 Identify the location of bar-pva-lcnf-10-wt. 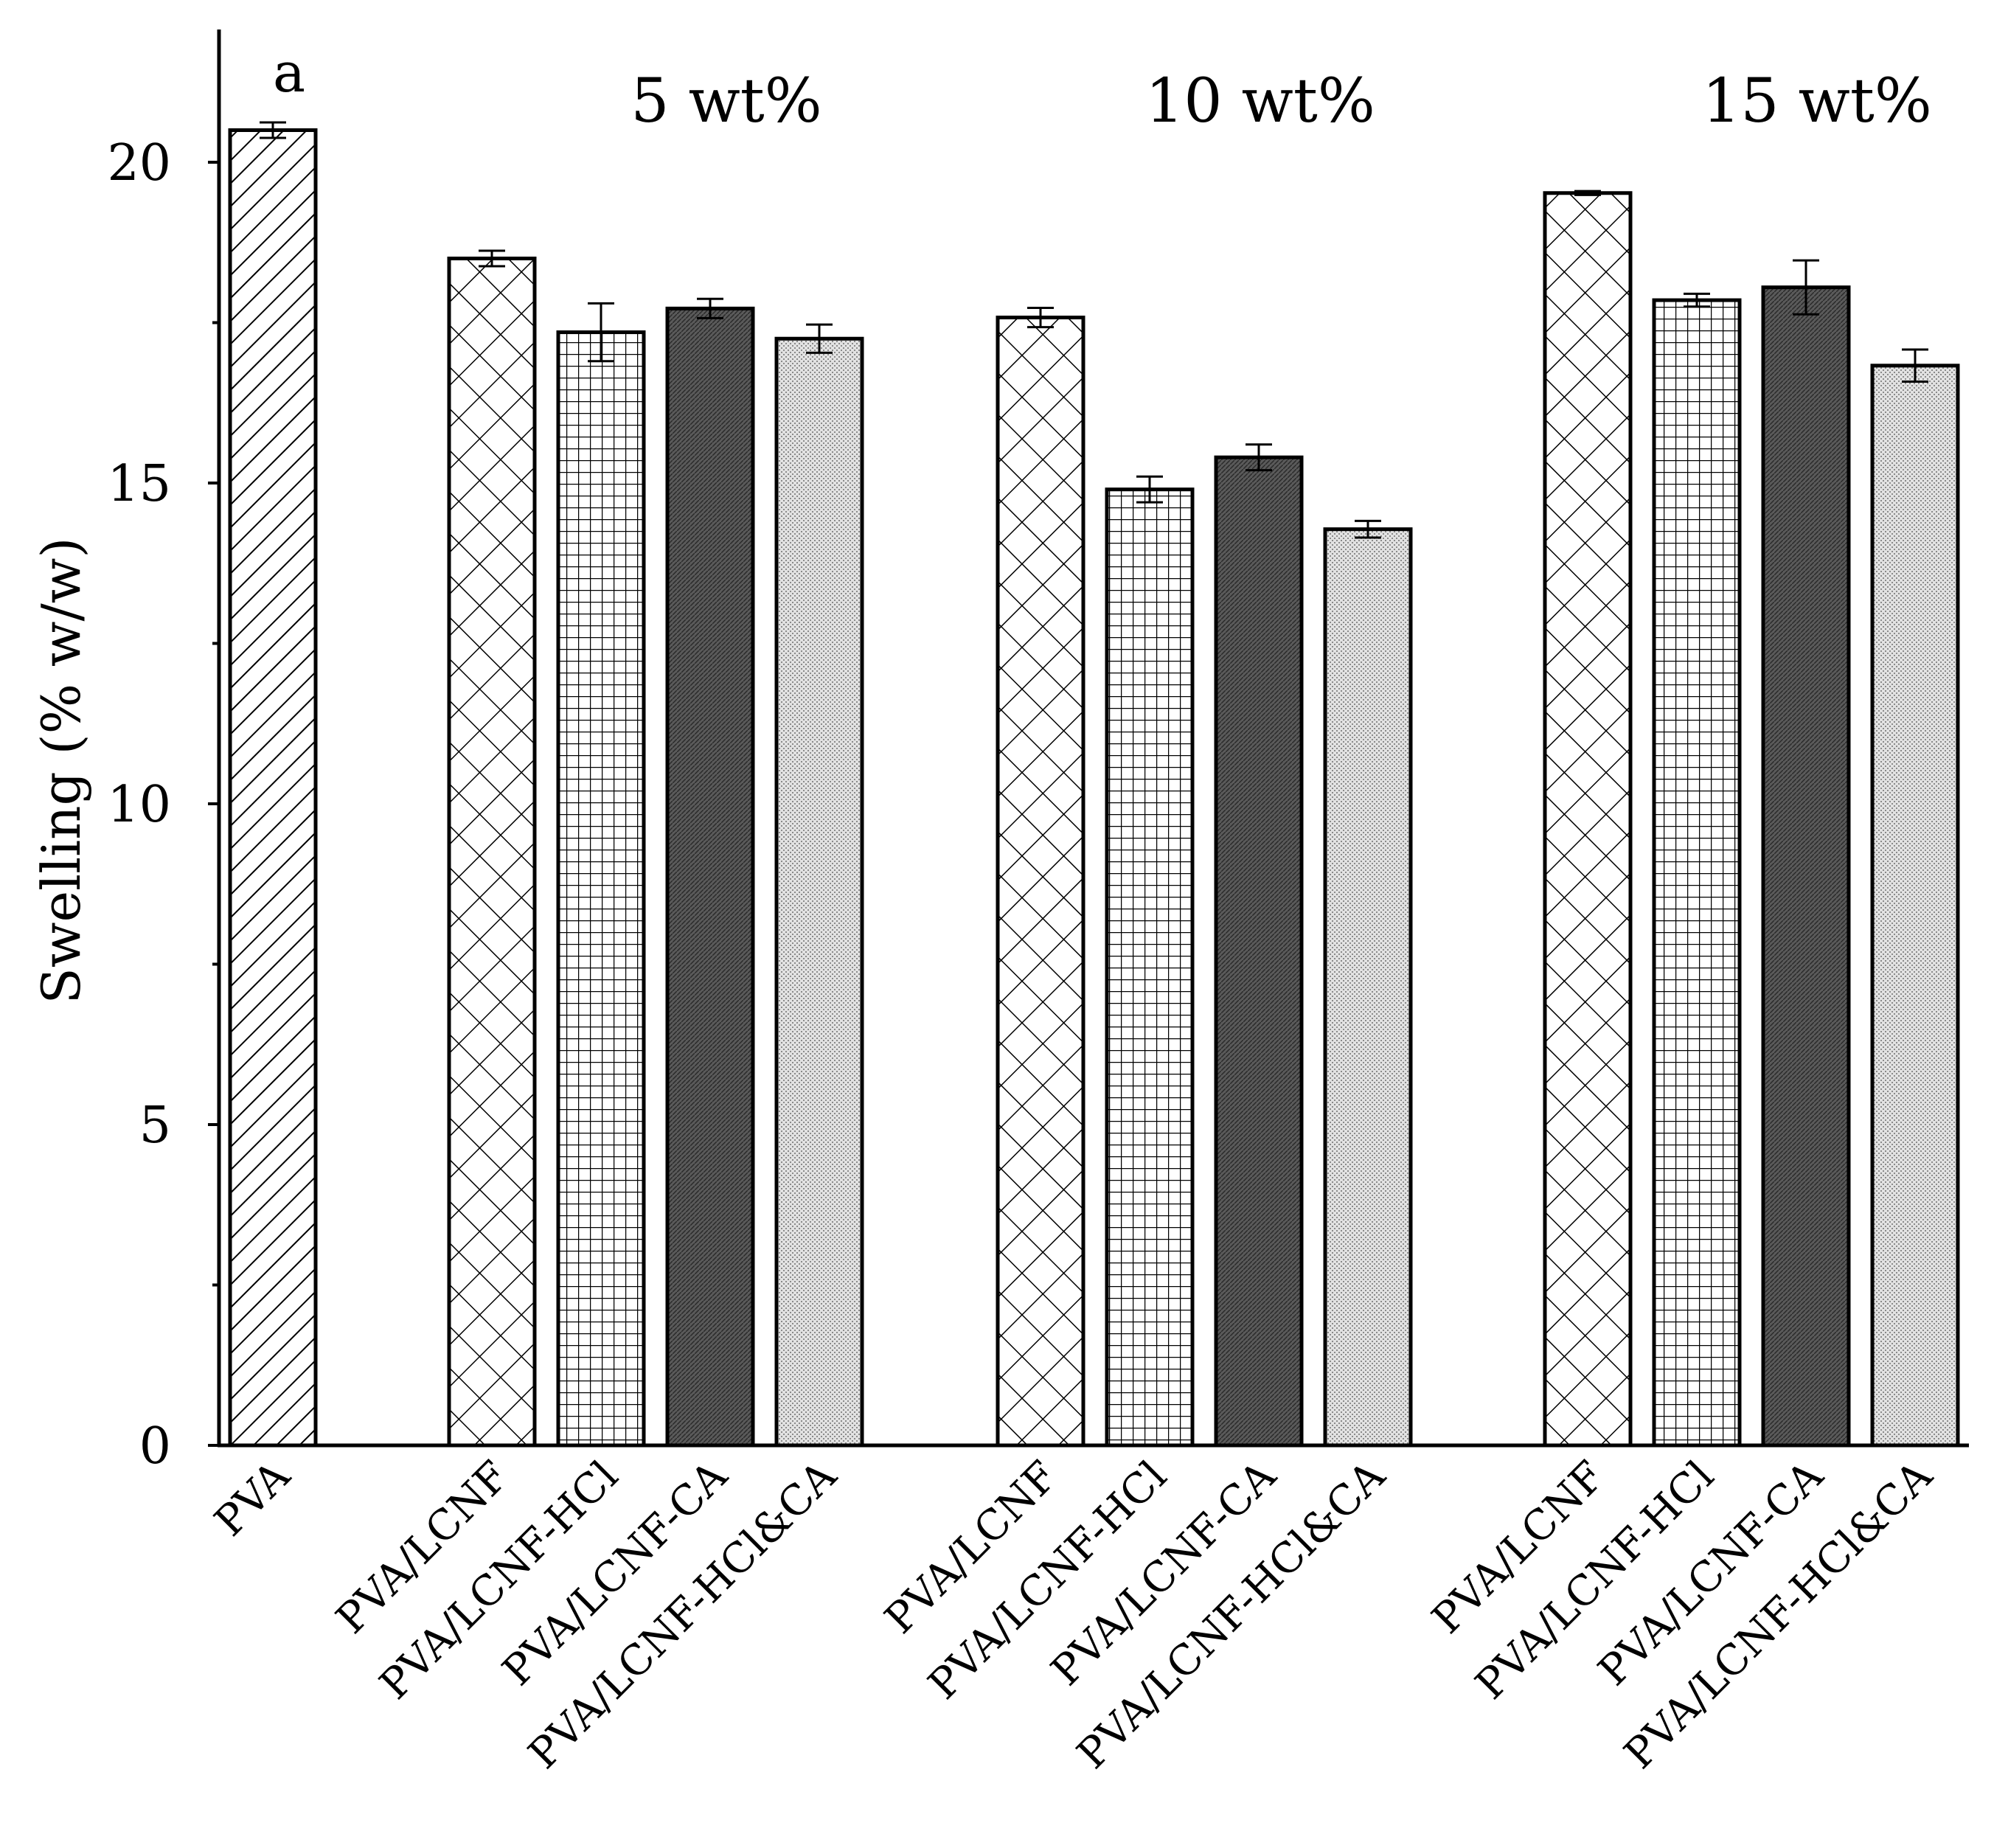
(1040, 882).